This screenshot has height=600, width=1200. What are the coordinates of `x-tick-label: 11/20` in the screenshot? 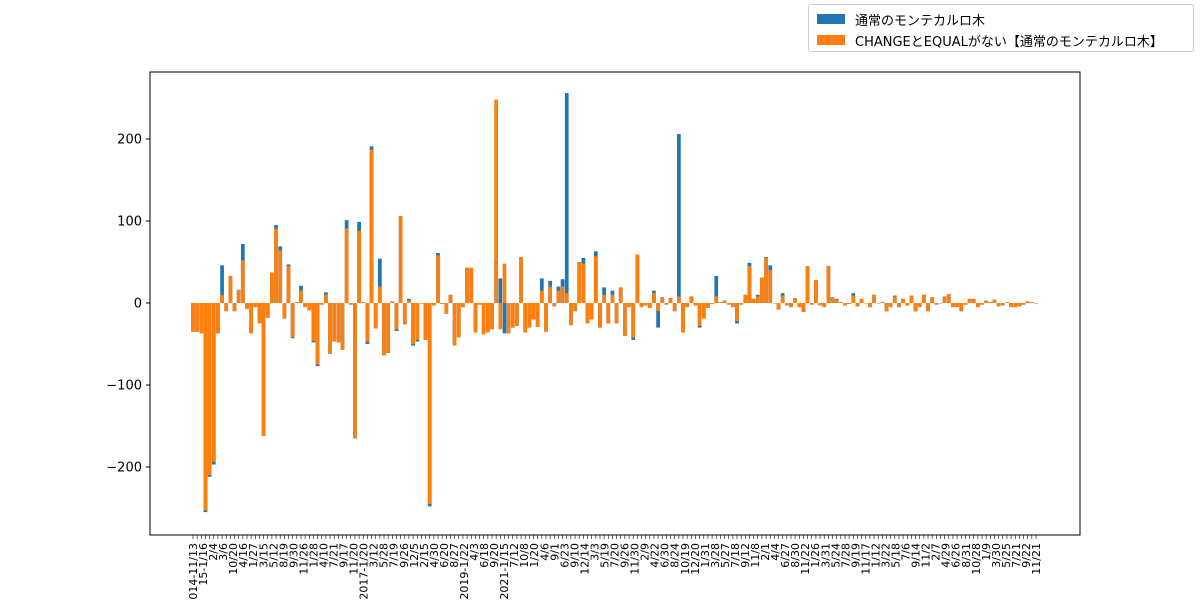 It's located at (354, 559).